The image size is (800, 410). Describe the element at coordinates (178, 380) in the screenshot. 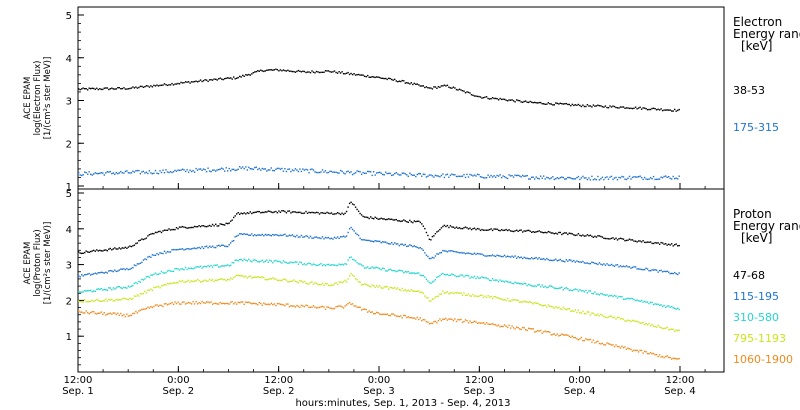

I see `x-tick-time: 0:00` at that location.